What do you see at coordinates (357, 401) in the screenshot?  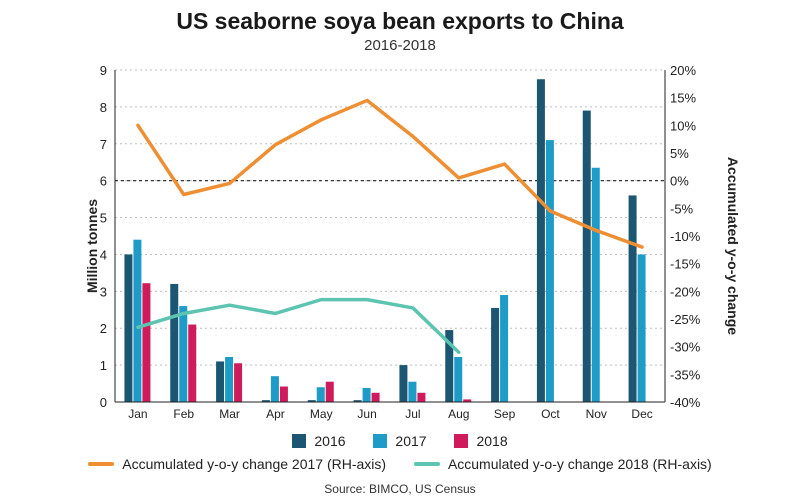 I see `bar-2016-Jun` at bounding box center [357, 401].